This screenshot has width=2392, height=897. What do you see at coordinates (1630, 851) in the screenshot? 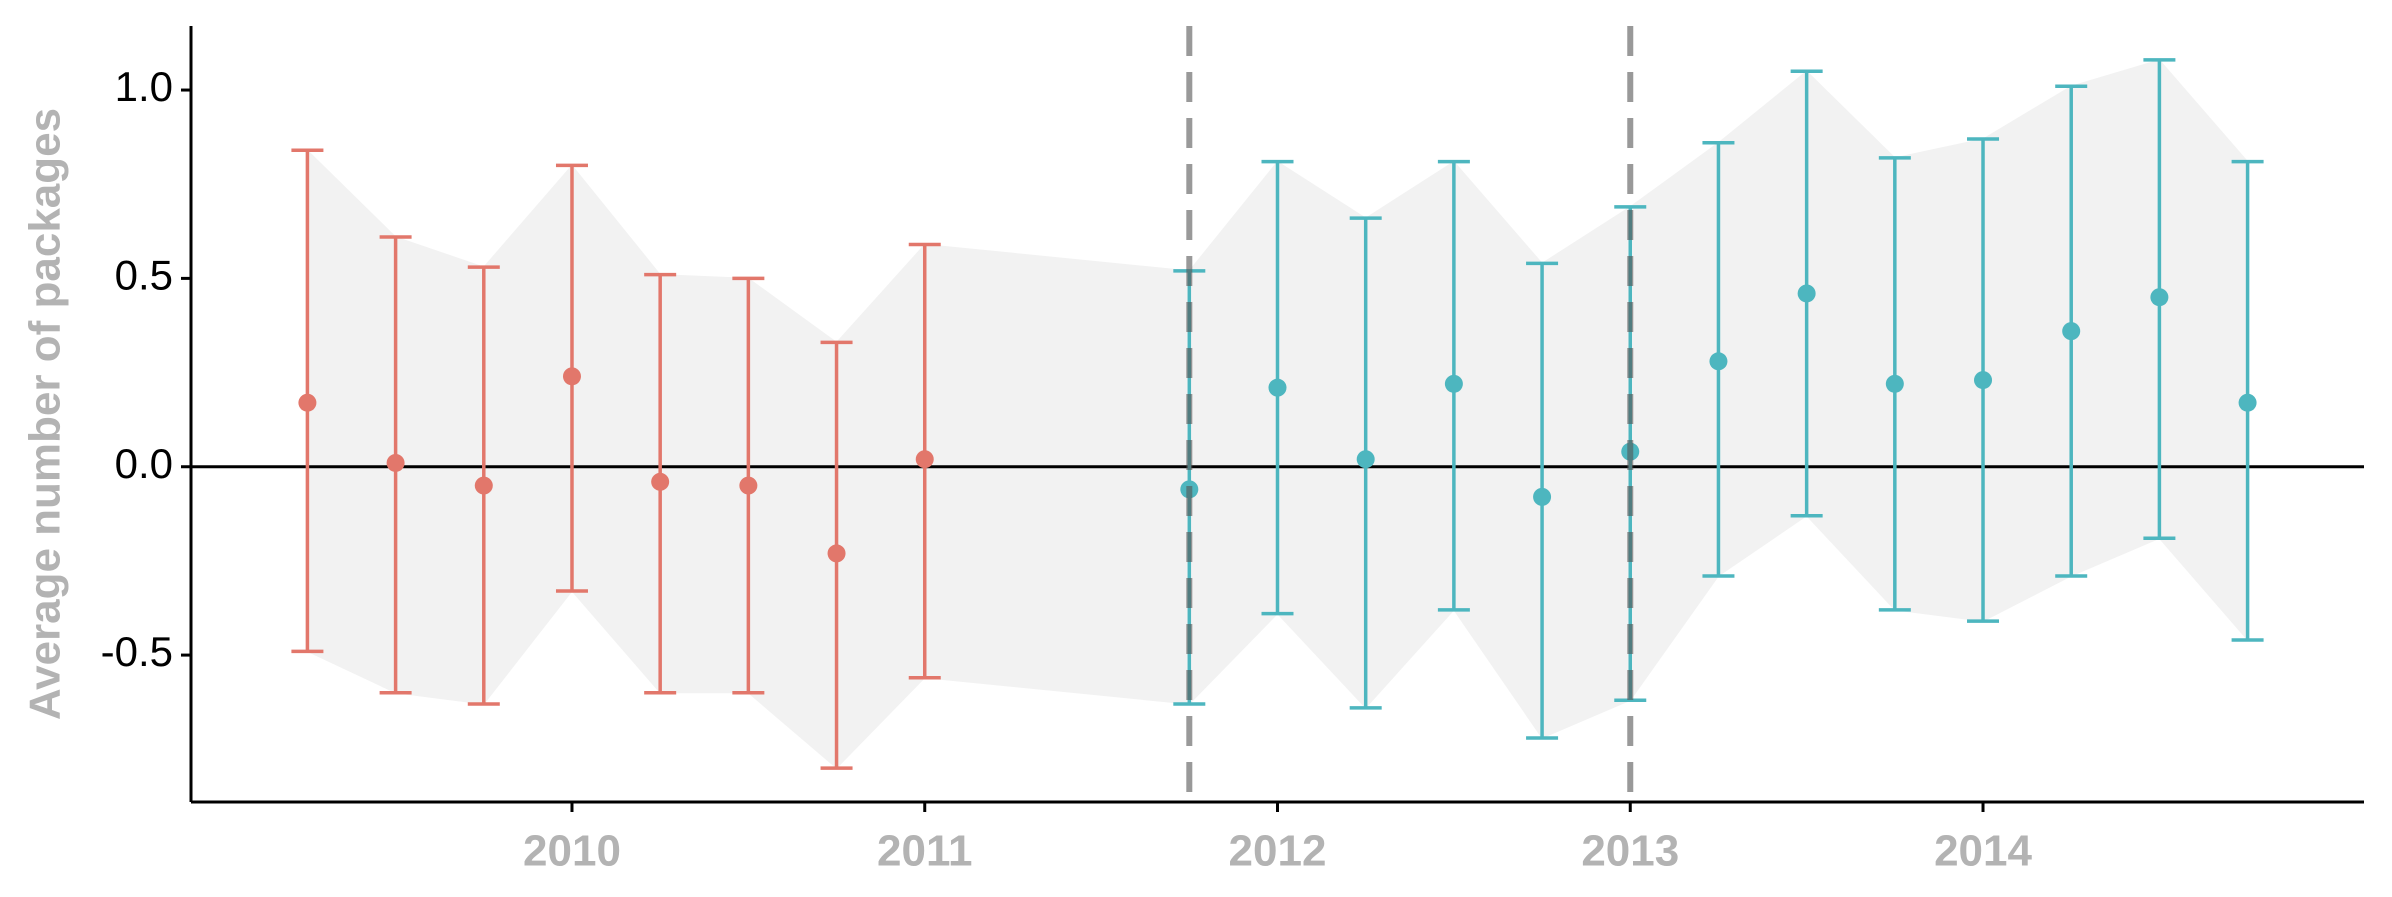
I see `x-tick-label: 2013` at bounding box center [1630, 851].